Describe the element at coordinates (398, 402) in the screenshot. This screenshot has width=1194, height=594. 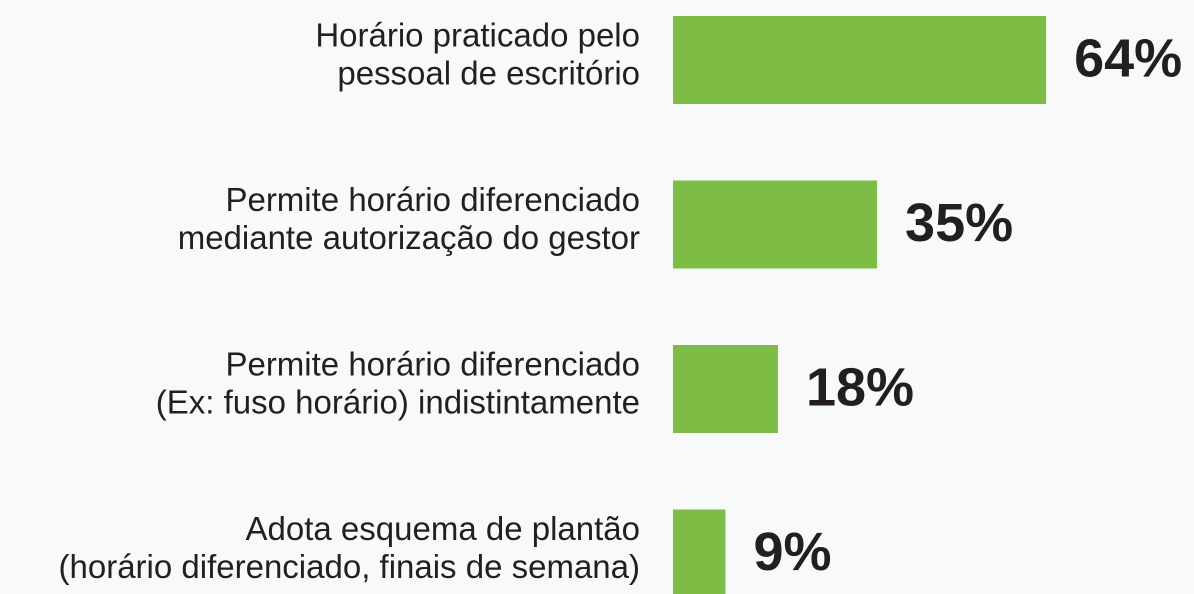
I see `category-label: (Ex: fuso horário) indistintamente` at that location.